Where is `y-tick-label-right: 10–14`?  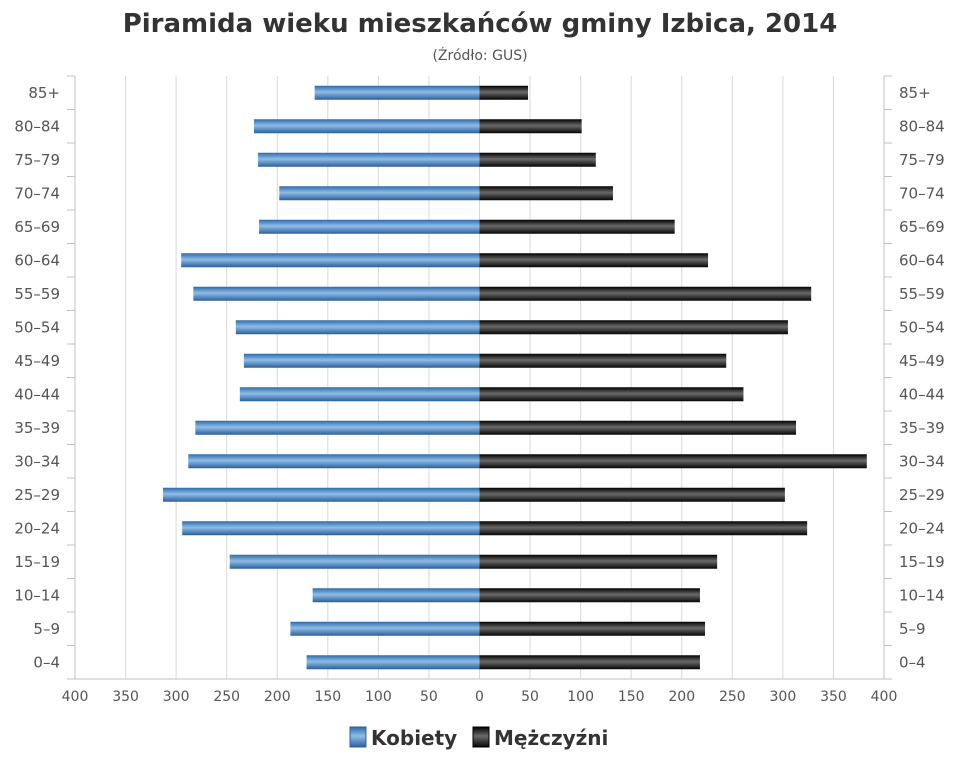 y-tick-label-right: 10–14 is located at coordinates (922, 595).